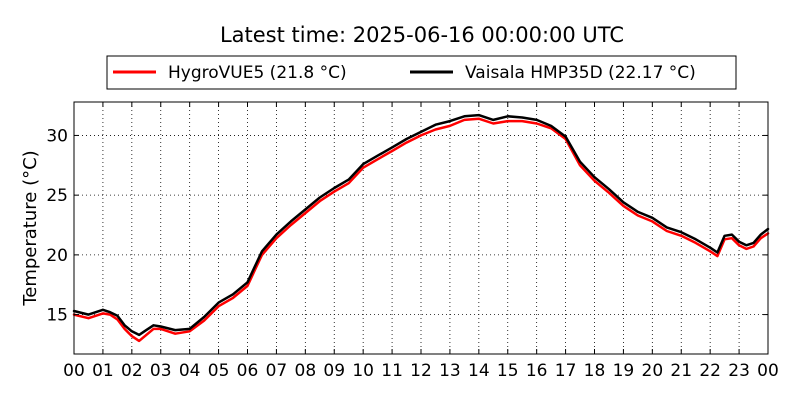  What do you see at coordinates (57, 316) in the screenshot?
I see `y-tick-label: 15` at bounding box center [57, 316].